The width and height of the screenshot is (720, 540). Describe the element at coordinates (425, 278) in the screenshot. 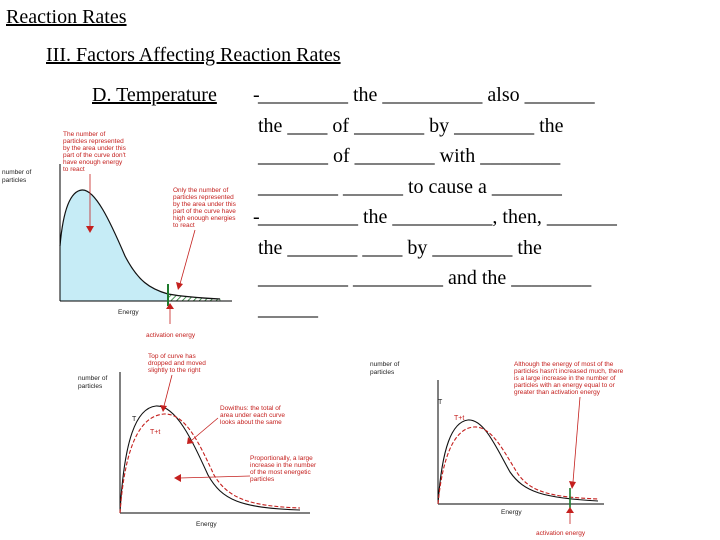

I see `bullet-line: _________ _________ and the ________` at that location.